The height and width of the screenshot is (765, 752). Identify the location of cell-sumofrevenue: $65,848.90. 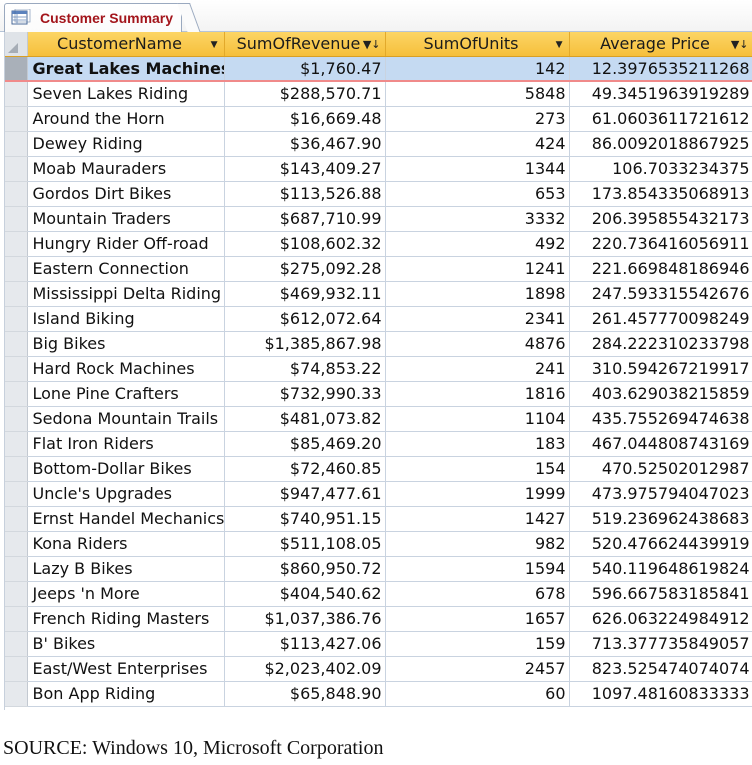
(305, 694).